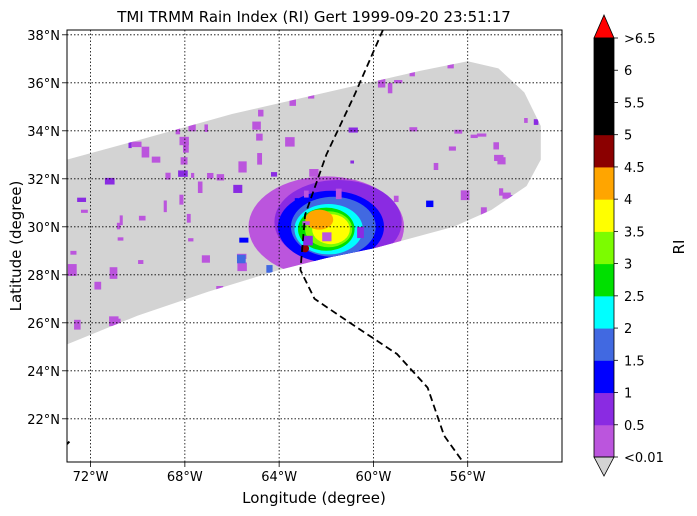  Describe the element at coordinates (373, 477) in the screenshot. I see `x-tick-label: 60°W` at that location.